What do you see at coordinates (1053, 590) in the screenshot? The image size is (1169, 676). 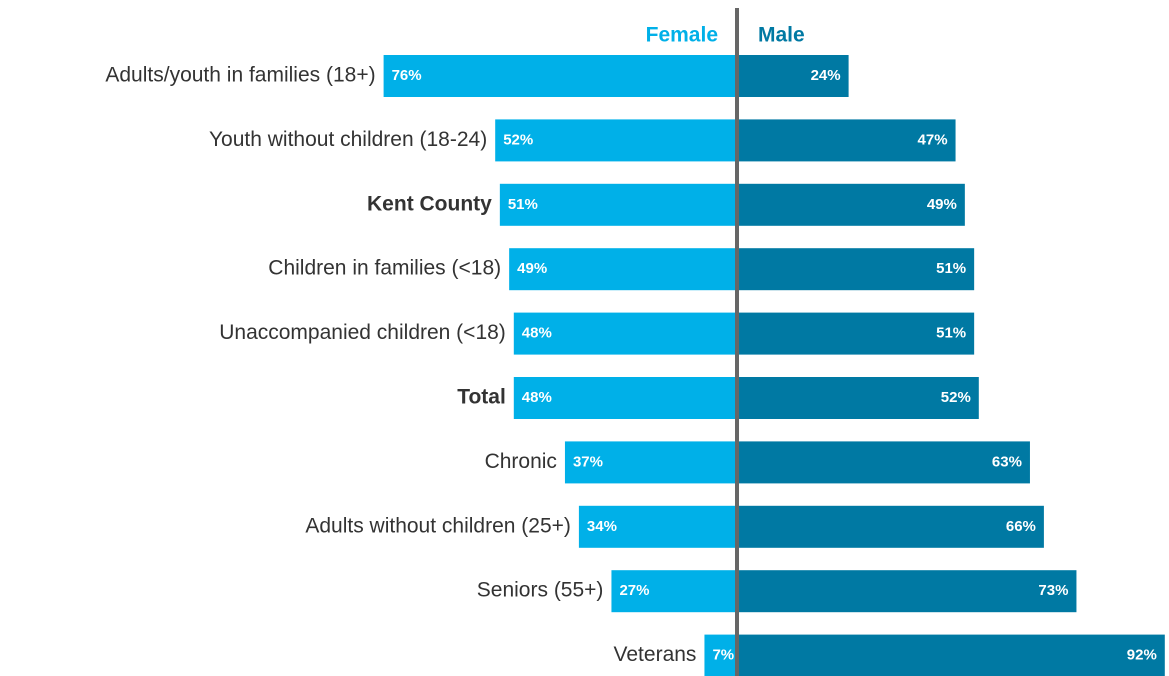 I see `value-label: 73%` at bounding box center [1053, 590].